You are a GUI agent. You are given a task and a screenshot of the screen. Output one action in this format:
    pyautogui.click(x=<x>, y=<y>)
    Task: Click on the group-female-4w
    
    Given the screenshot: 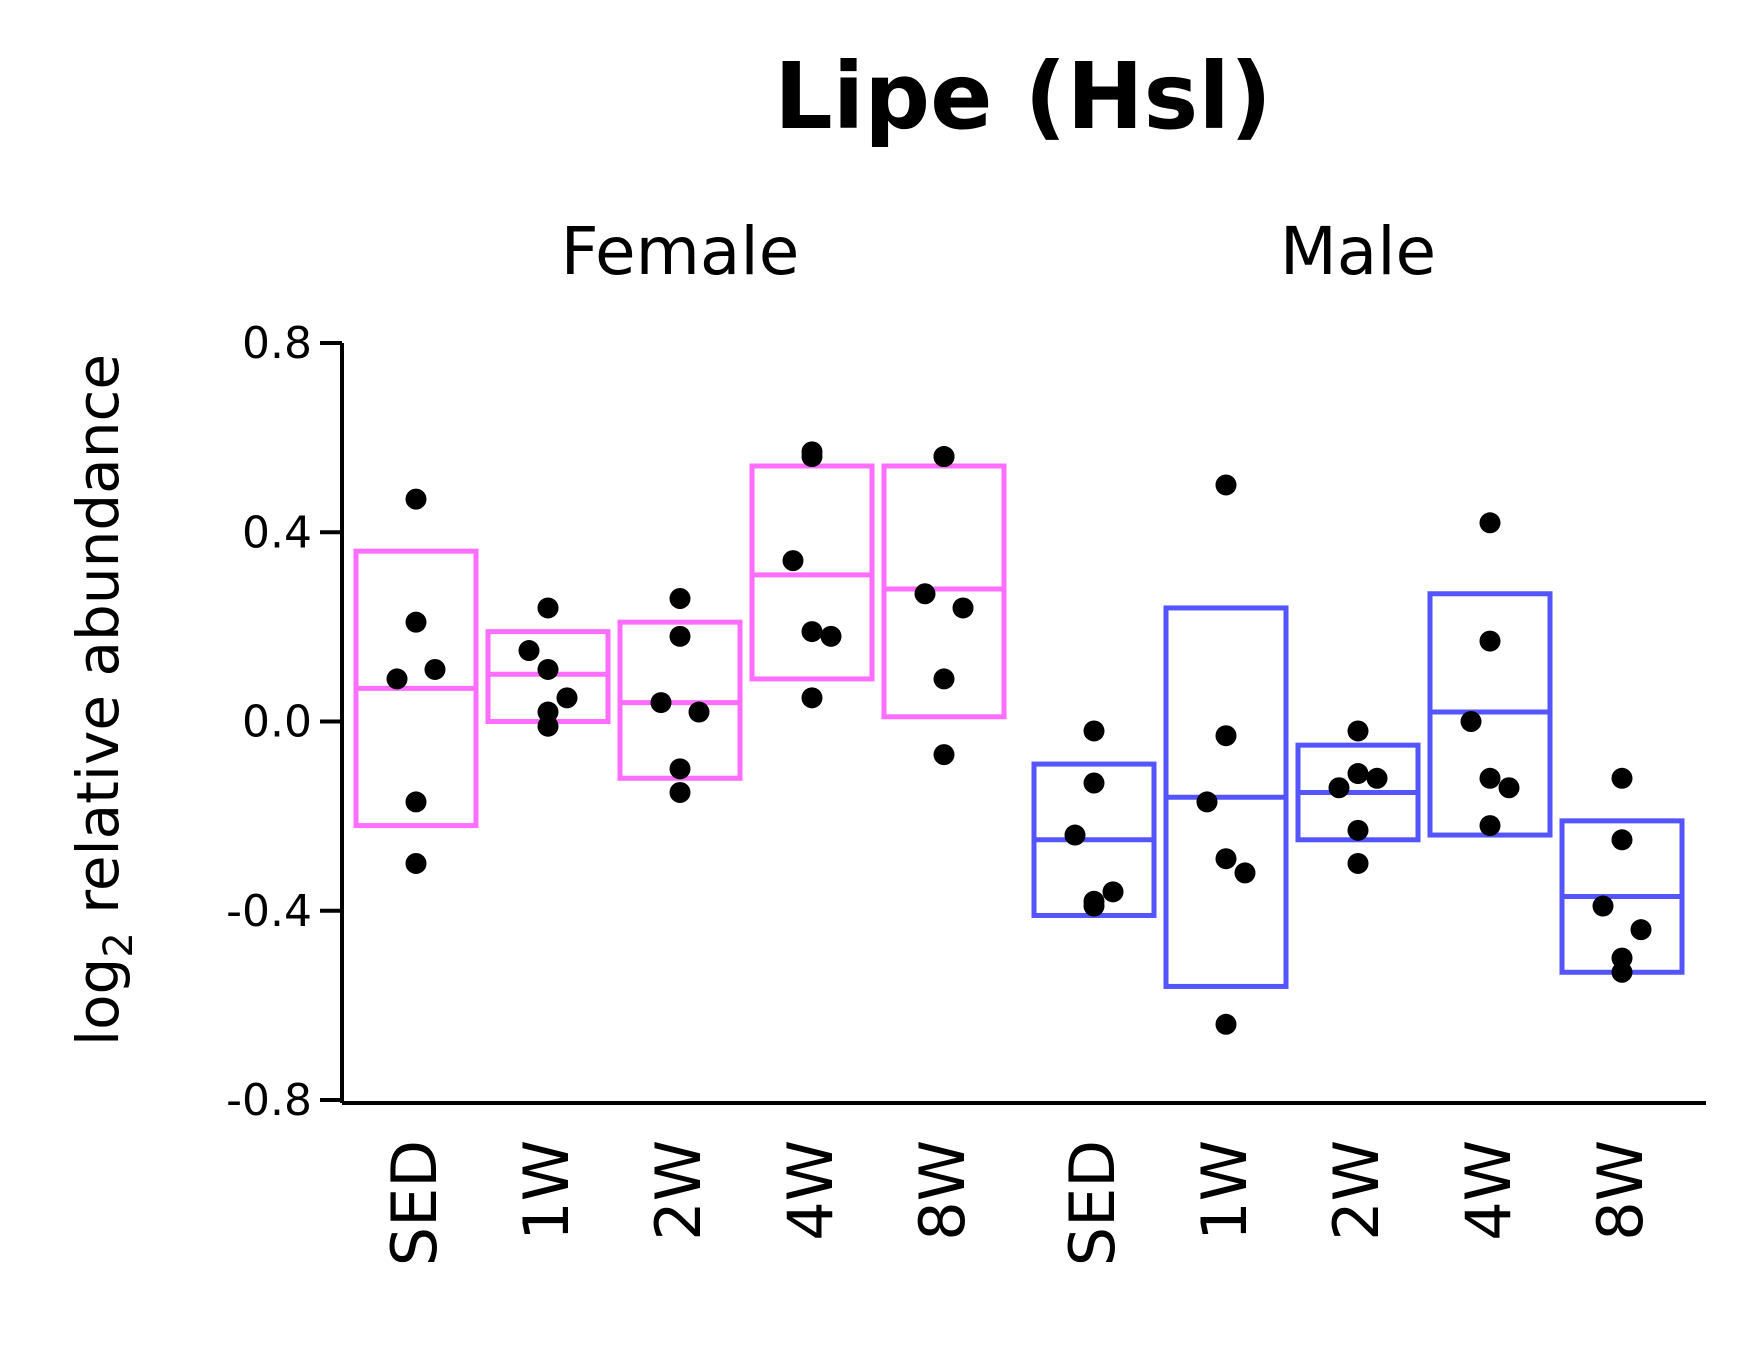 What is the action you would take?
    pyautogui.click(x=812, y=575)
    